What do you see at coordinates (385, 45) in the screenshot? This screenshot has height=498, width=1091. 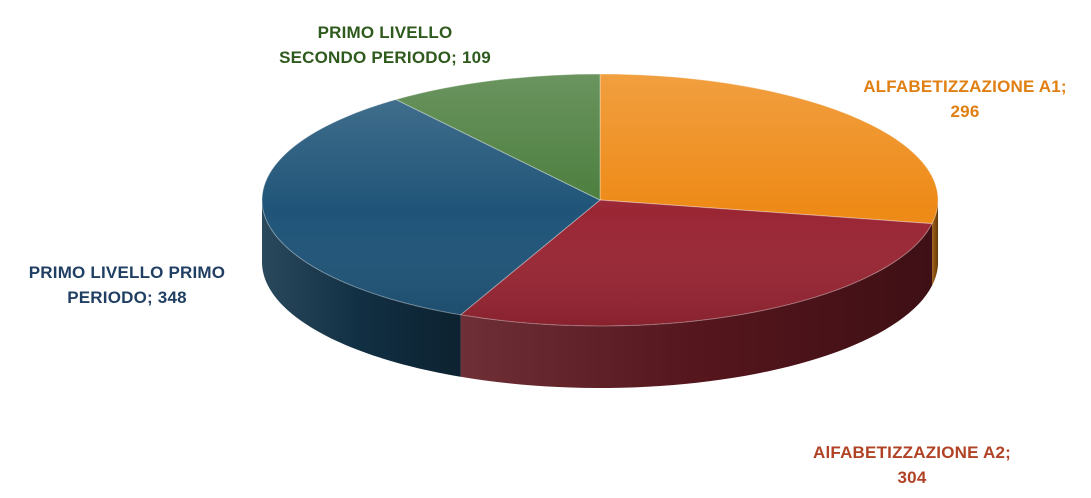 I see `data-label-4: PRIMO LIVELLO SECONDO PERIODO; 109` at bounding box center [385, 45].